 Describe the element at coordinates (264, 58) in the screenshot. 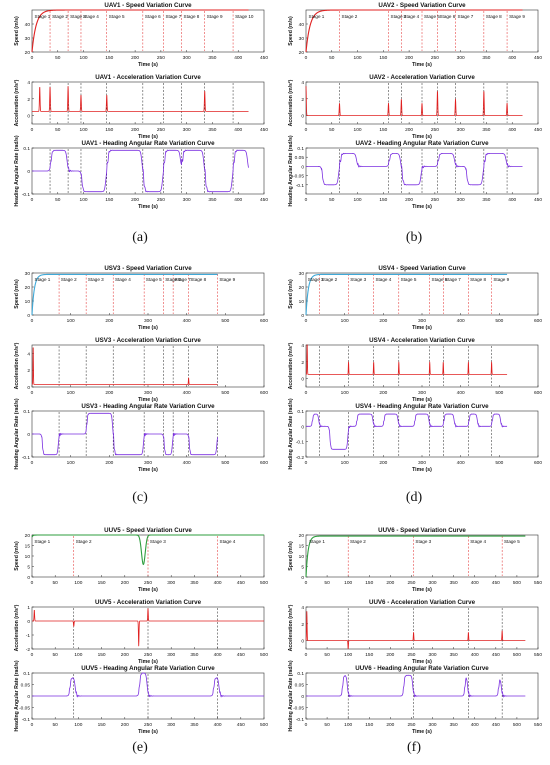

I see `speed-xtick-label: 450` at that location.